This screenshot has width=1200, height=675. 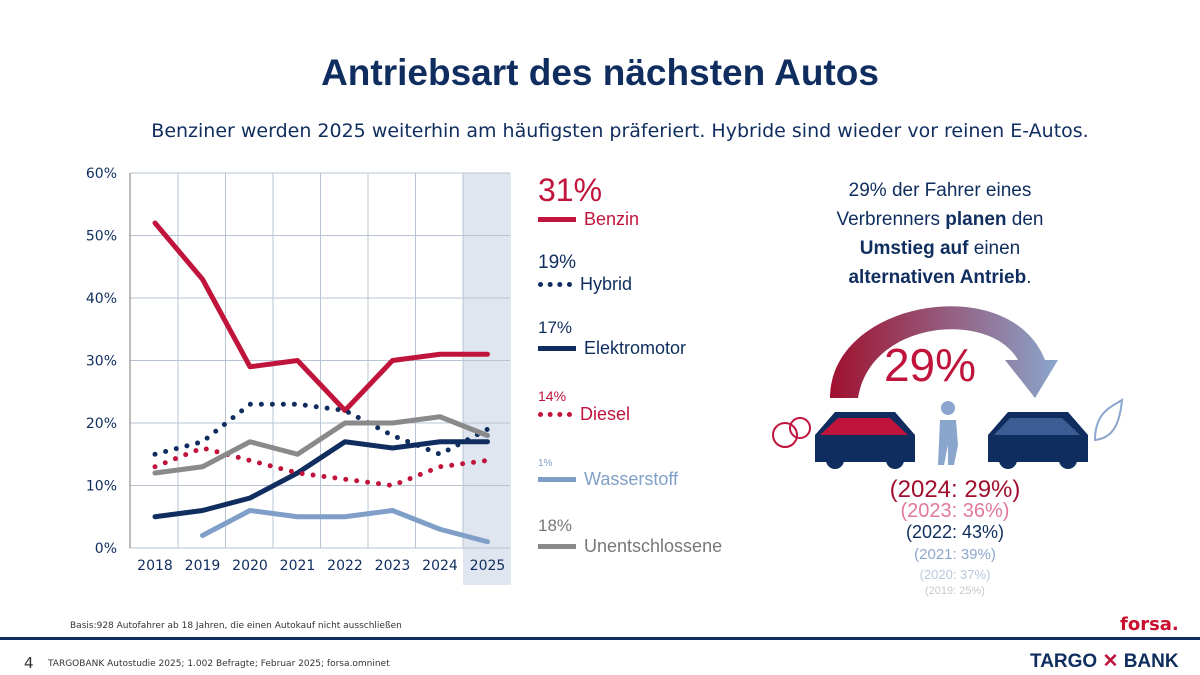 I want to click on x-tick-label: 2025, so click(x=488, y=566).